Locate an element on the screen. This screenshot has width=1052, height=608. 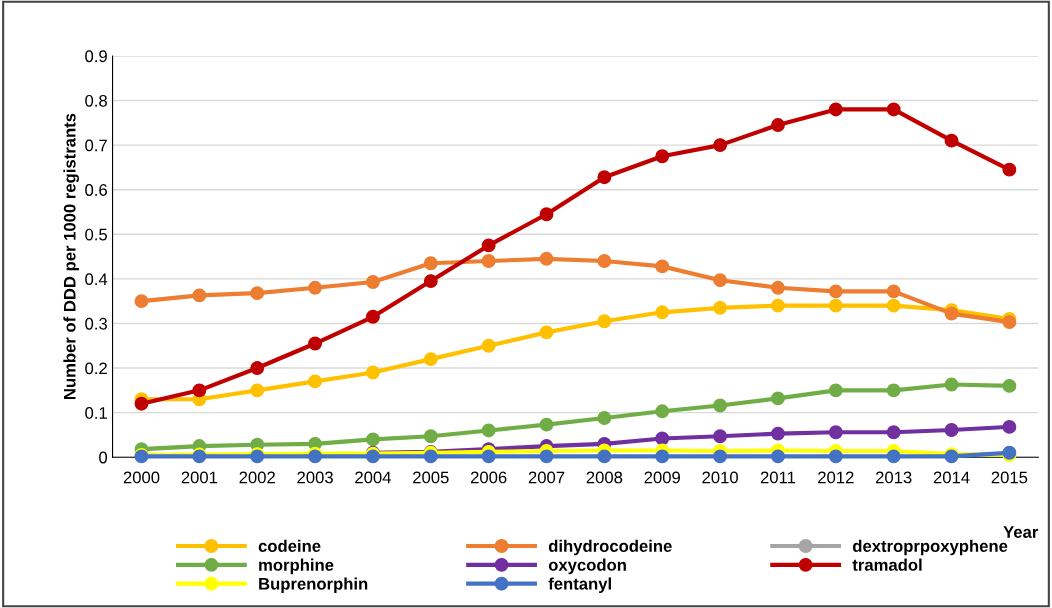
x-tick-label: 2007 is located at coordinates (546, 477).